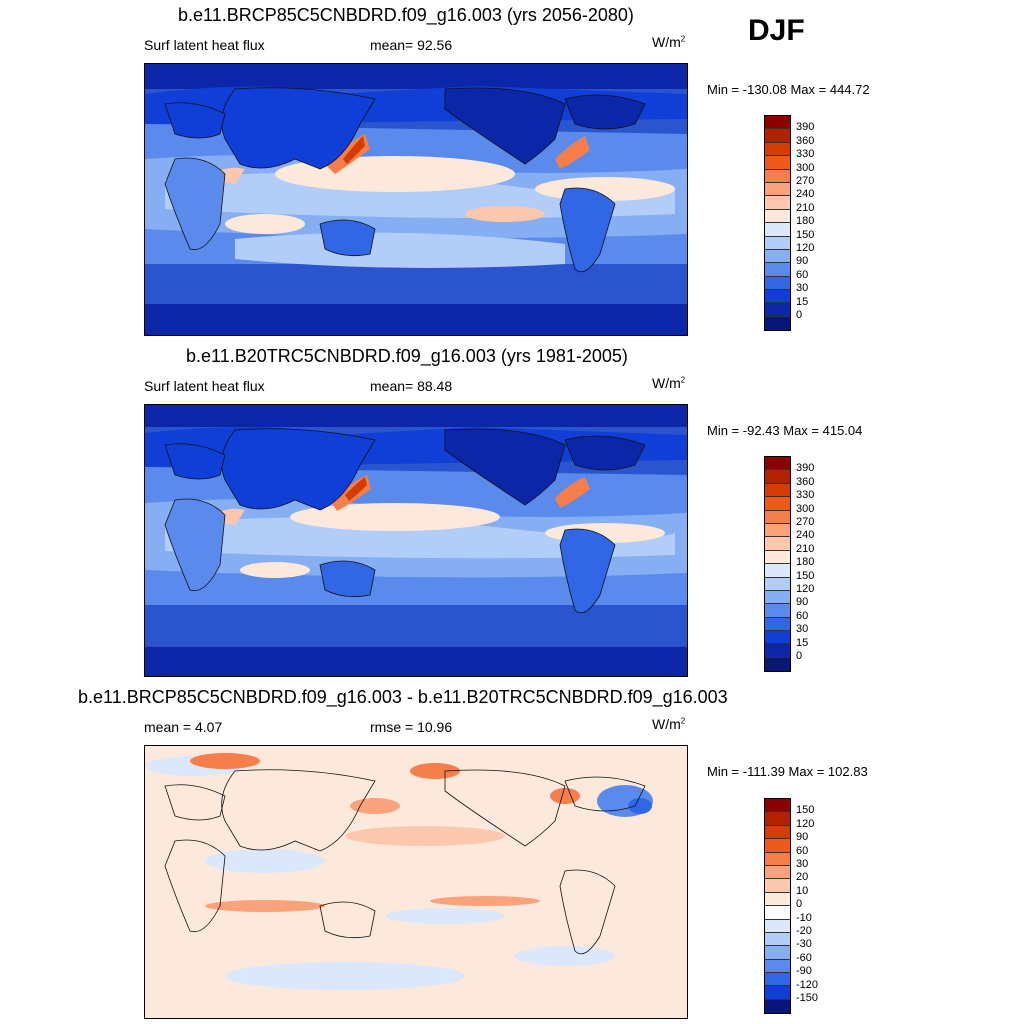  What do you see at coordinates (805, 548) in the screenshot?
I see `colorbar-tick-label: 210` at bounding box center [805, 548].